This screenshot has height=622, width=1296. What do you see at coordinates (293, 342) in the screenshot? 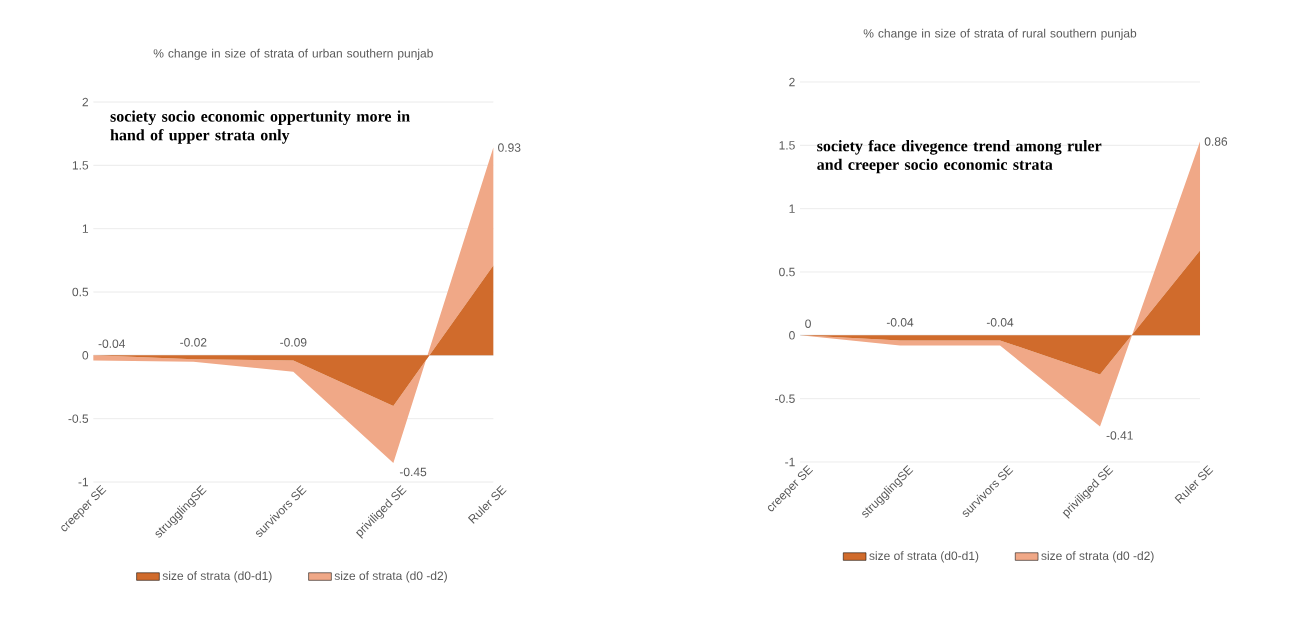
I see `data-label: -0.09` at bounding box center [293, 342].